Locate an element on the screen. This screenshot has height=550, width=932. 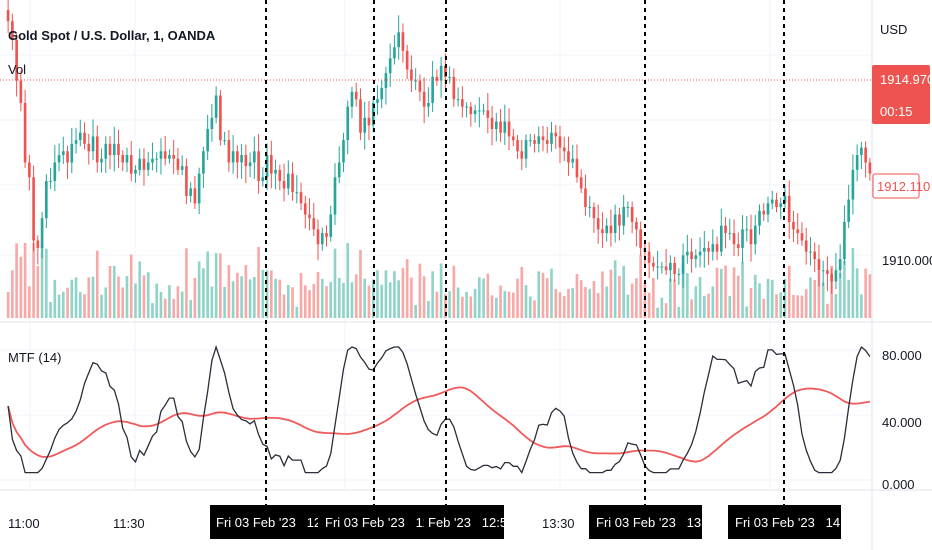
time-tick-1330: 13:30 is located at coordinates (558, 523).